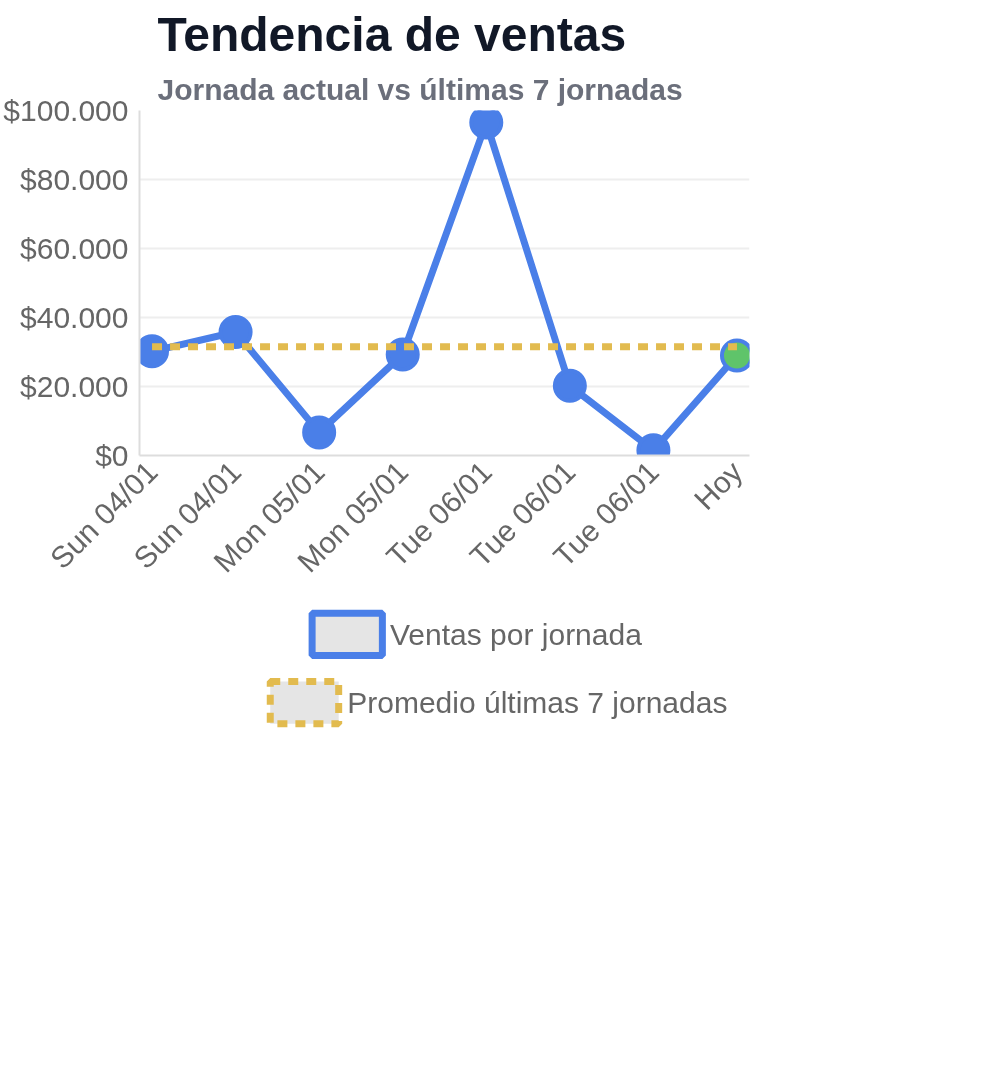  Describe the element at coordinates (392, 34) in the screenshot. I see `chart-title: Tendencia de ventas` at that location.